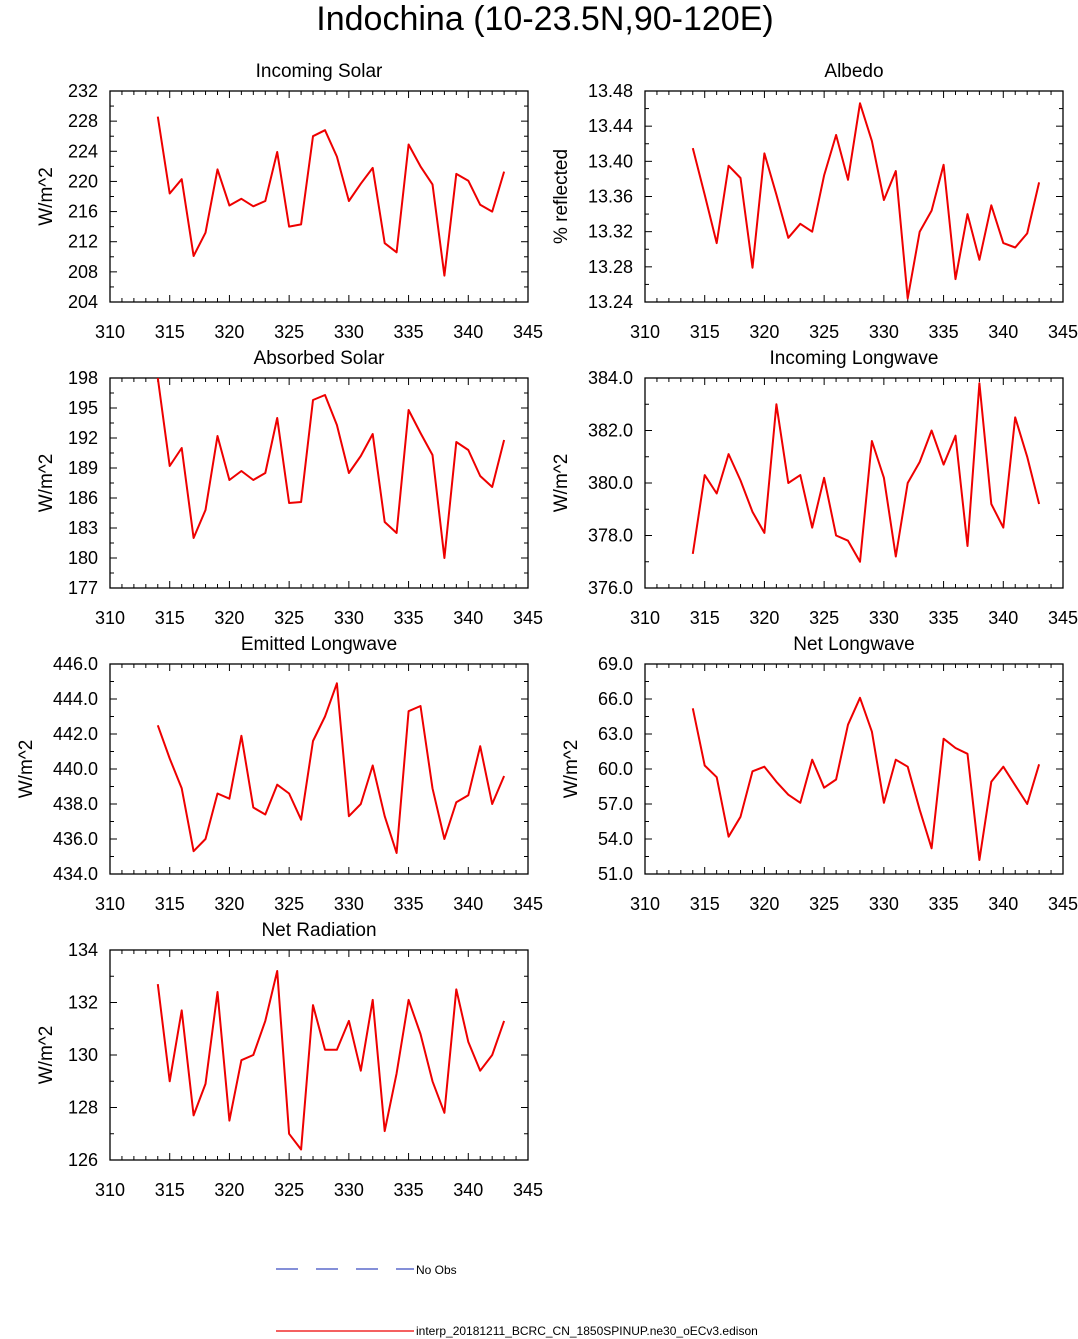 The width and height of the screenshot is (1078, 1339). What do you see at coordinates (615, 874) in the screenshot?
I see `y-tick-label: 51.0` at bounding box center [615, 874].